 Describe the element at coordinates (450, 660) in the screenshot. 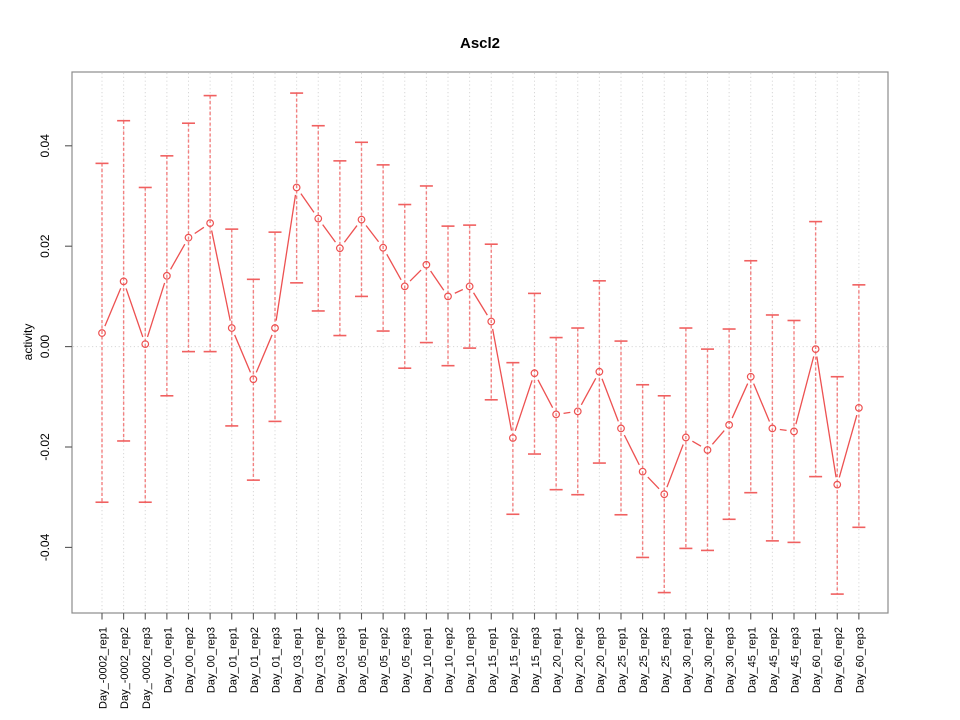

I see `x-tick-label: Day_10_rep2` at that location.